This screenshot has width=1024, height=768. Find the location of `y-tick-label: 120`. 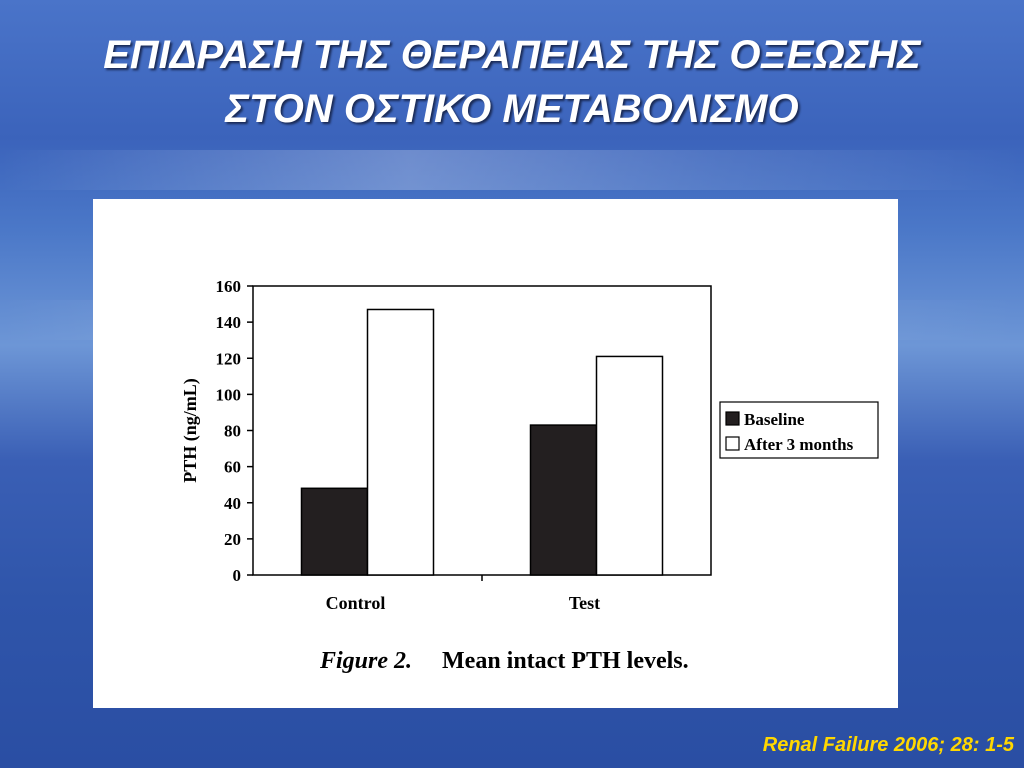

y-tick-label: 120 is located at coordinates (229, 358).